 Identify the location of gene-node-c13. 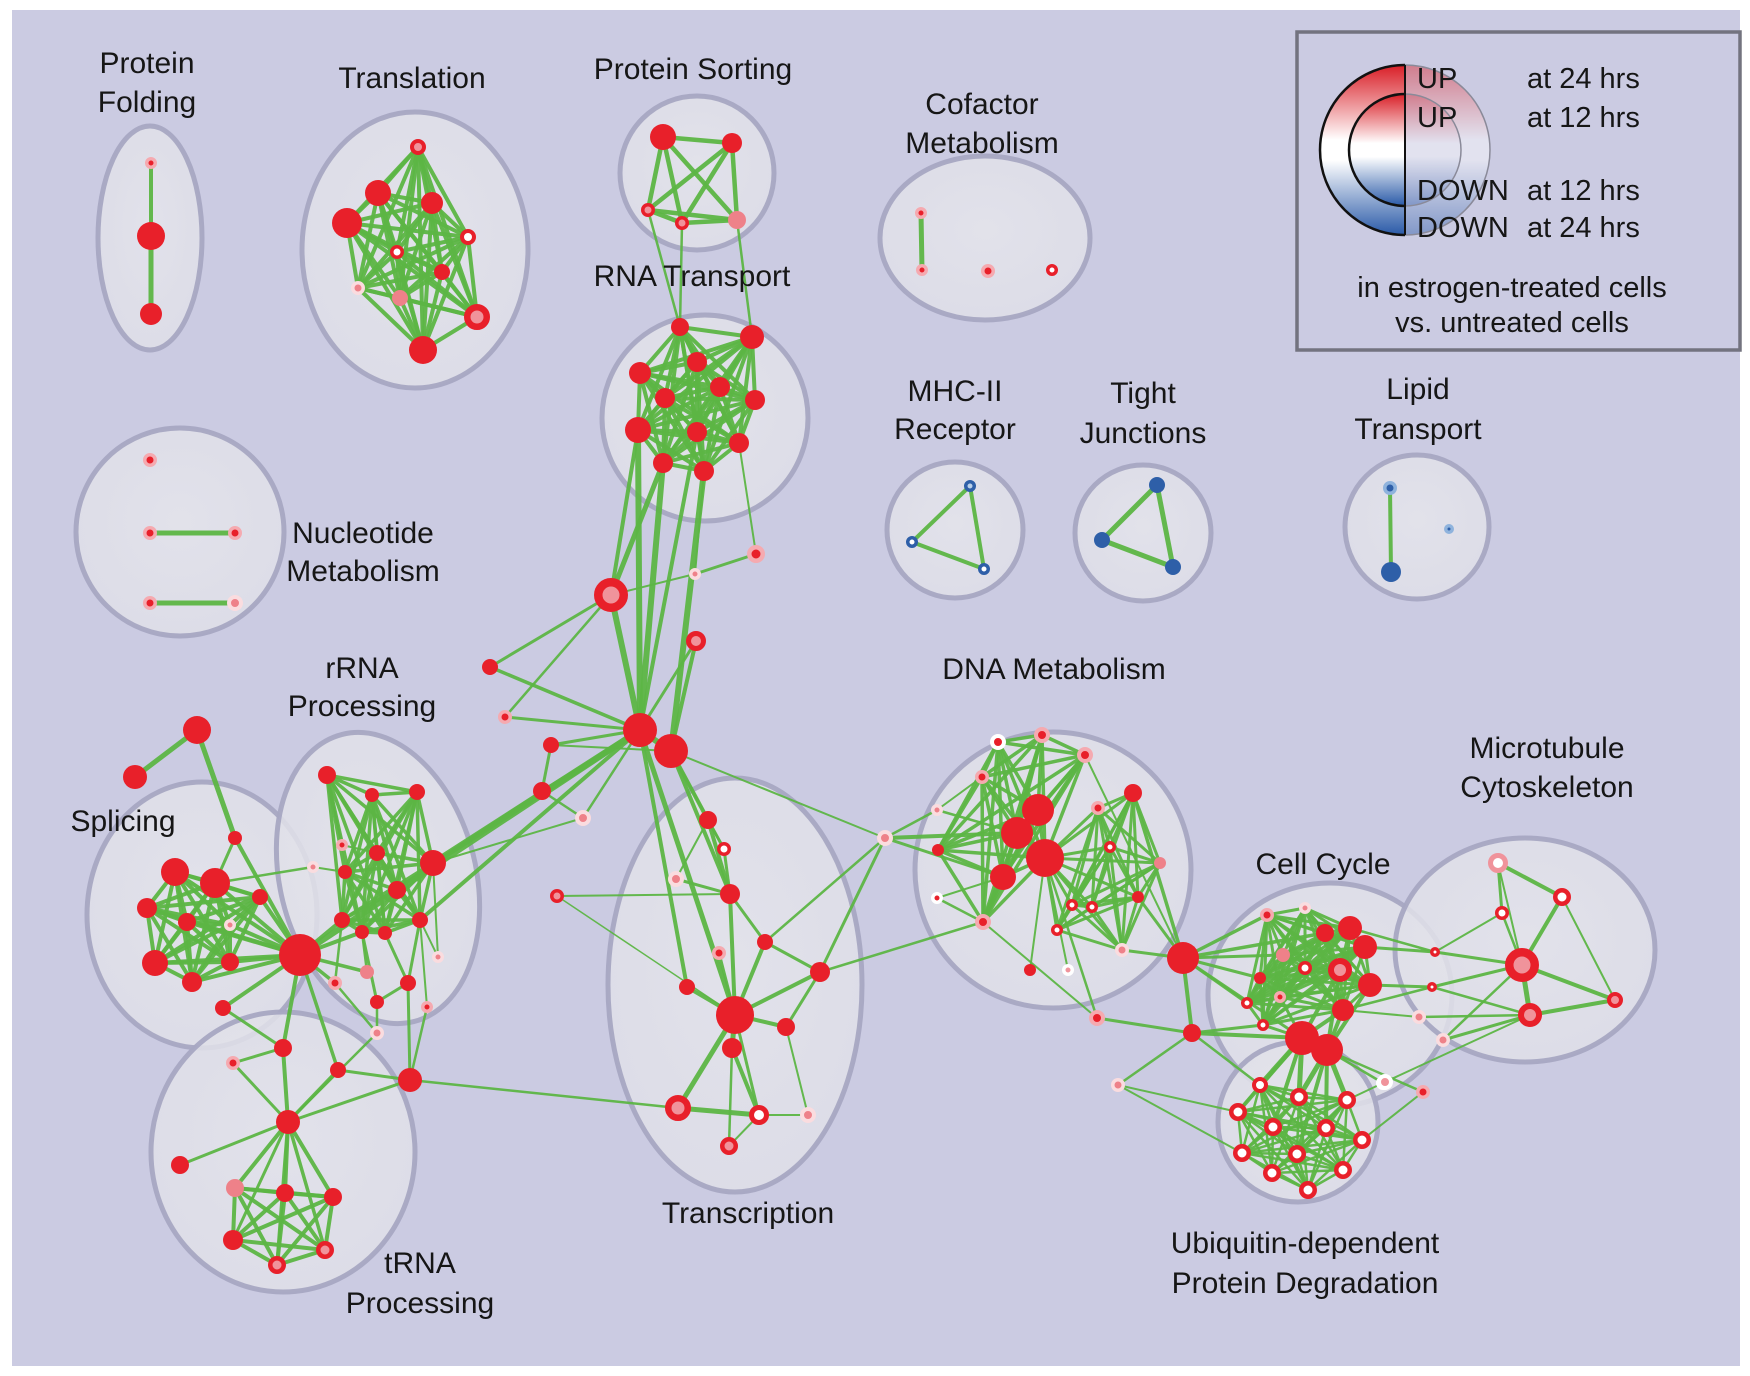
(1263, 1025).